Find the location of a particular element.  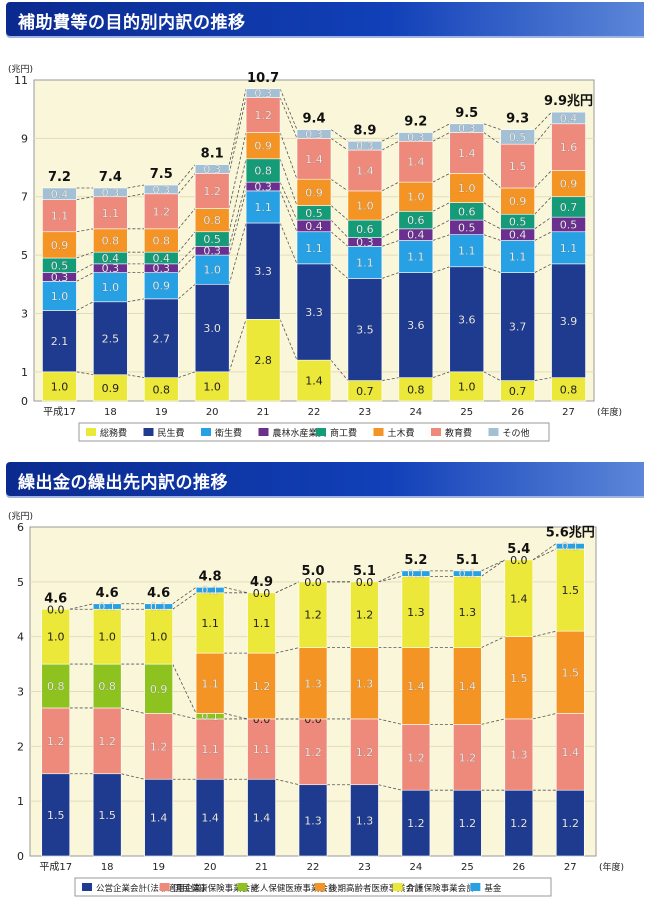

x-tick-label: 20 is located at coordinates (210, 867).